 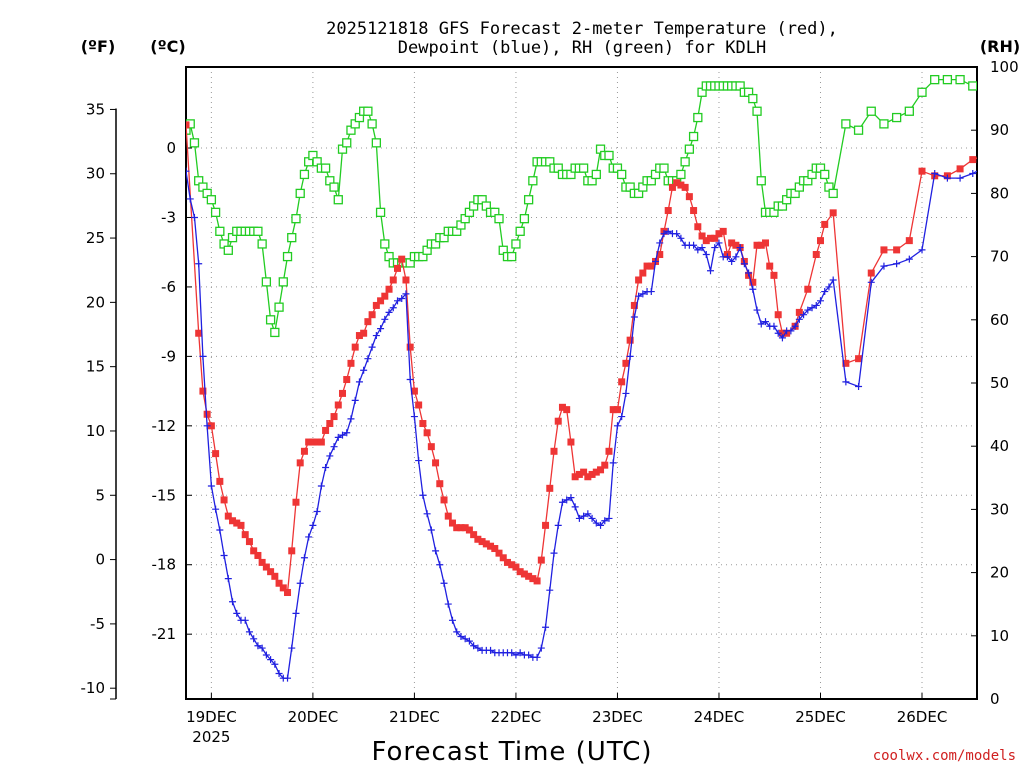 What do you see at coordinates (168, 217) in the screenshot?
I see `celsius-tick-label: -3` at bounding box center [168, 217].